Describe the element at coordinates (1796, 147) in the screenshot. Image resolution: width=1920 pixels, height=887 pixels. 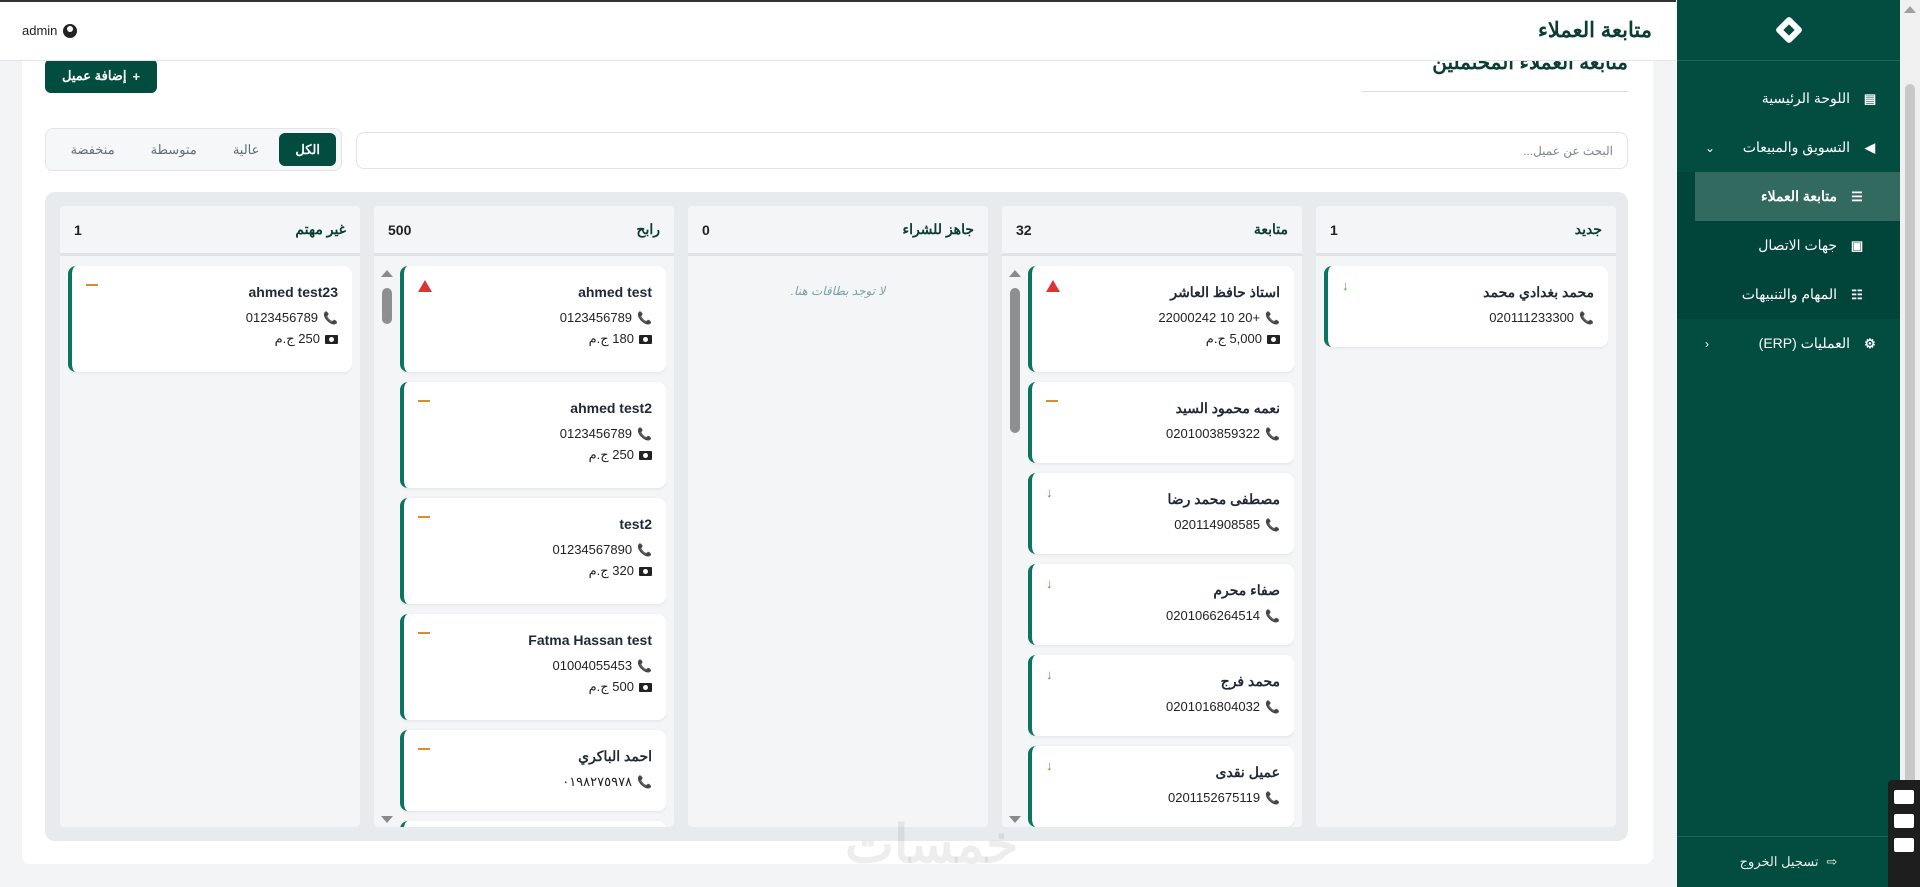
I see `sidebar-item-label: التسويق والمبيعات` at that location.